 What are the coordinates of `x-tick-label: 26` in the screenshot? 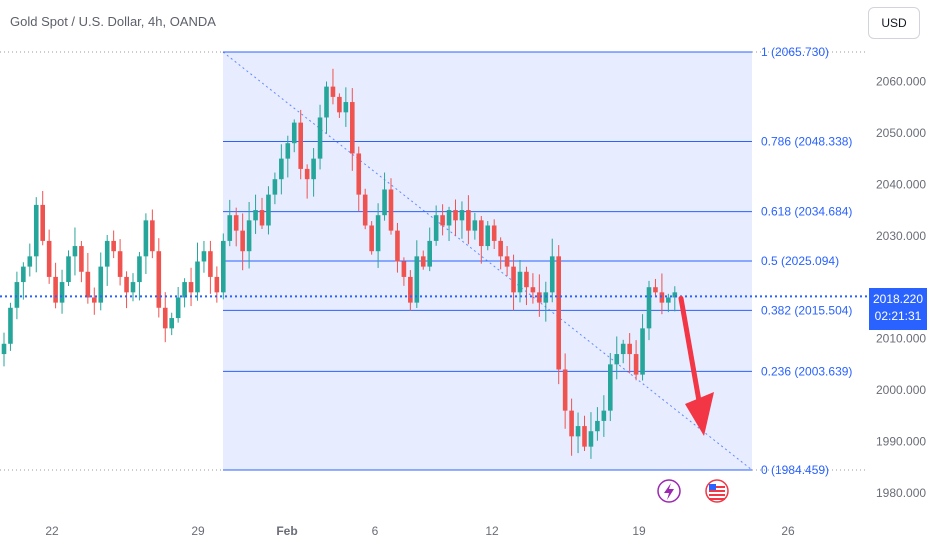 It's located at (788, 531).